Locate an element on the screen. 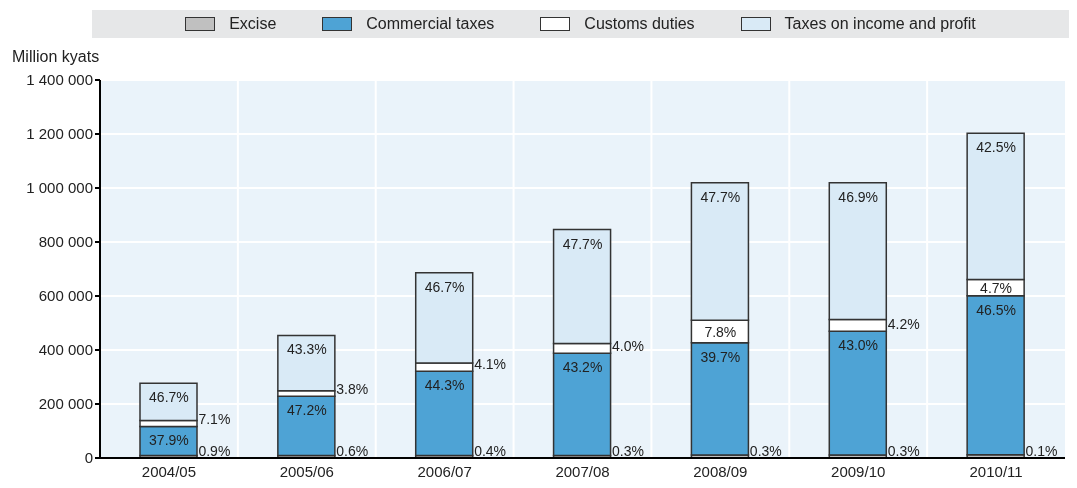 Image resolution: width=1077 pixels, height=488 pixels. legend-label: Commercial taxes is located at coordinates (430, 24).